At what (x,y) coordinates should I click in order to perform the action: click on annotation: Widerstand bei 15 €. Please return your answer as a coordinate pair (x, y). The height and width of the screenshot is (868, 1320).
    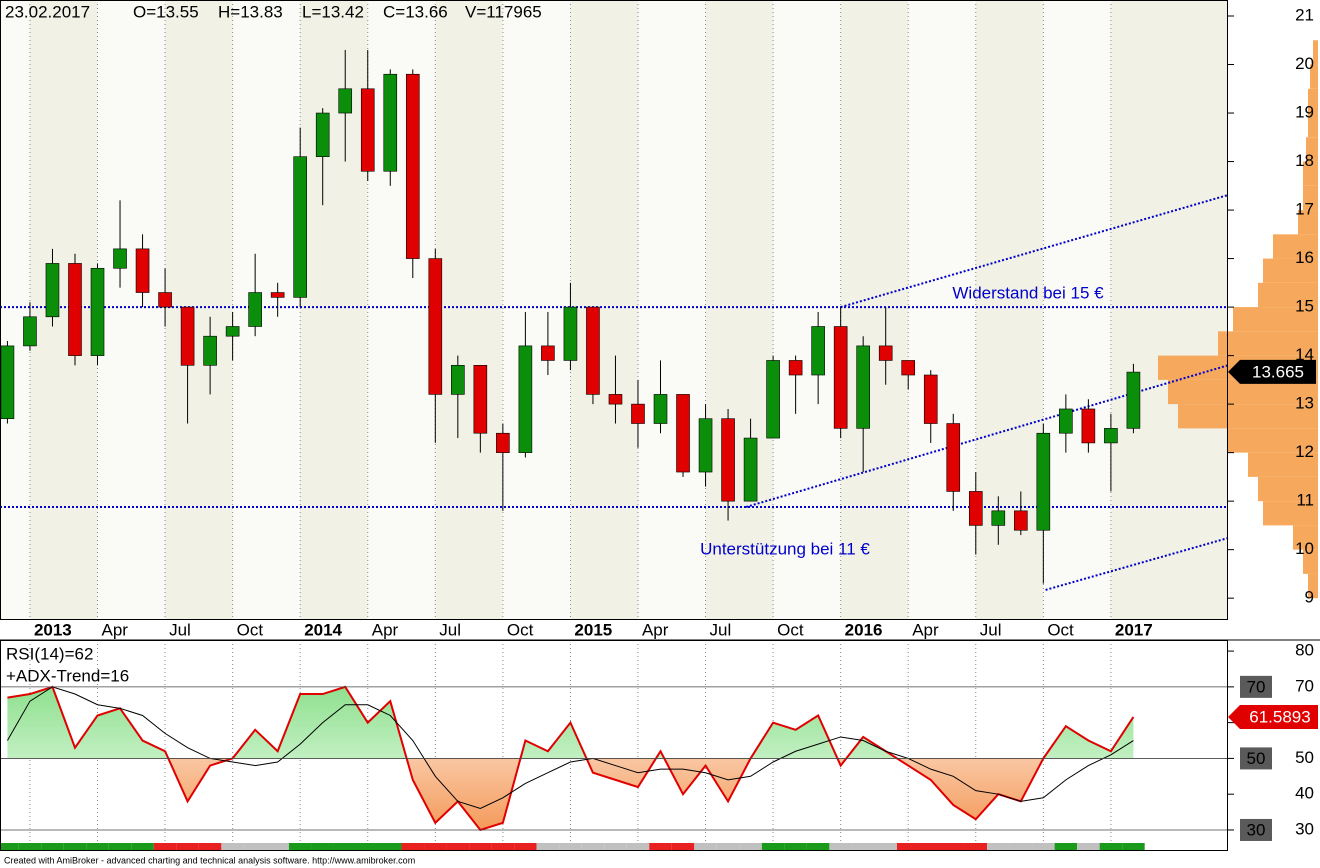
    Looking at the image, I should click on (1028, 292).